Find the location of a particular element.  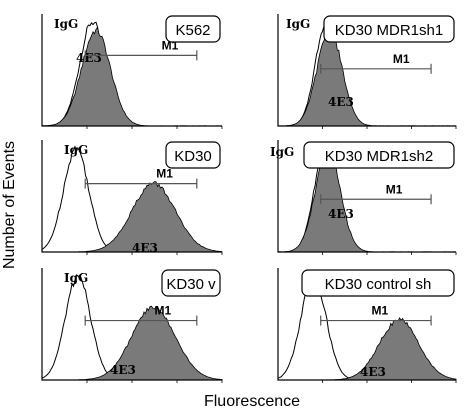

histogram-panel: IgG 4E3 M1 KD30 v is located at coordinates (132, 325).